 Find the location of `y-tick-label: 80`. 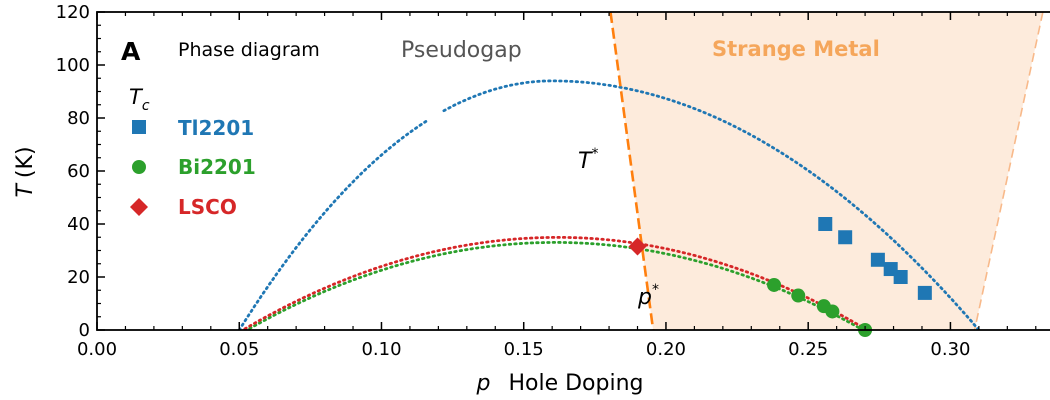

y-tick-label: 80 is located at coordinates (78, 118).